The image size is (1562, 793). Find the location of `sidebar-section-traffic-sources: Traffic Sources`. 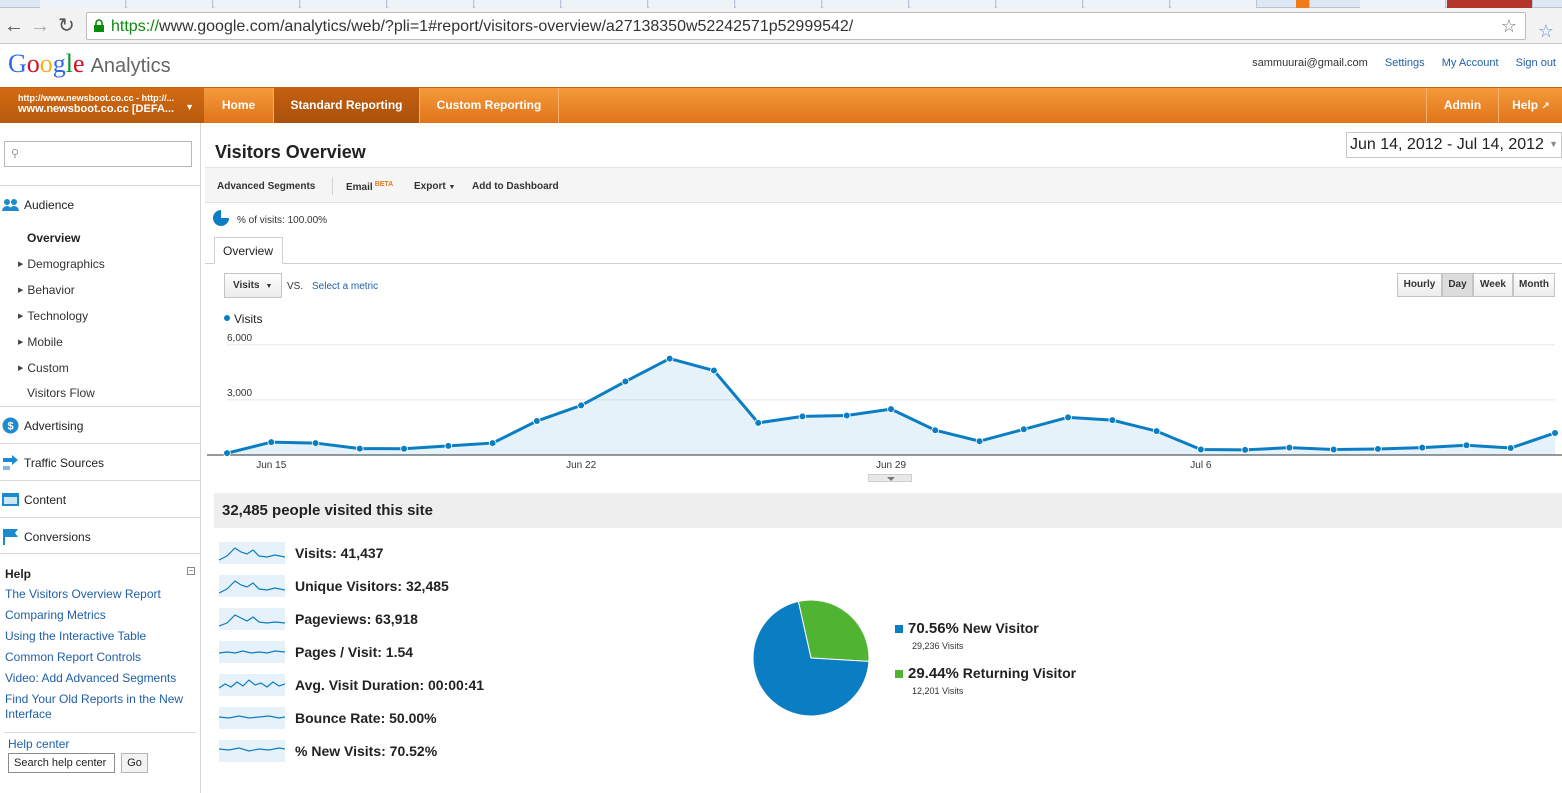

sidebar-section-traffic-sources: Traffic Sources is located at coordinates (100, 461).